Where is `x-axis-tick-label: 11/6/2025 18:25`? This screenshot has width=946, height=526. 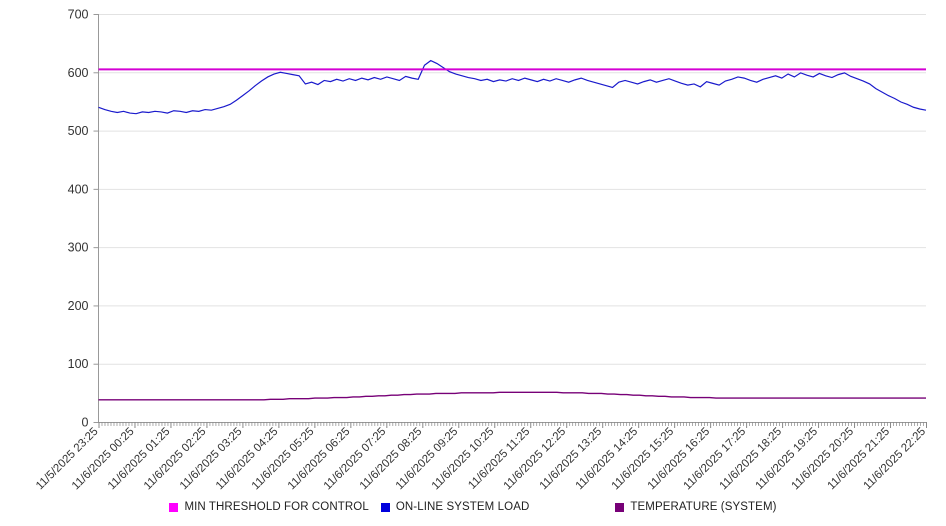 x-axis-tick-label: 11/6/2025 18:25 is located at coordinates (751, 459).